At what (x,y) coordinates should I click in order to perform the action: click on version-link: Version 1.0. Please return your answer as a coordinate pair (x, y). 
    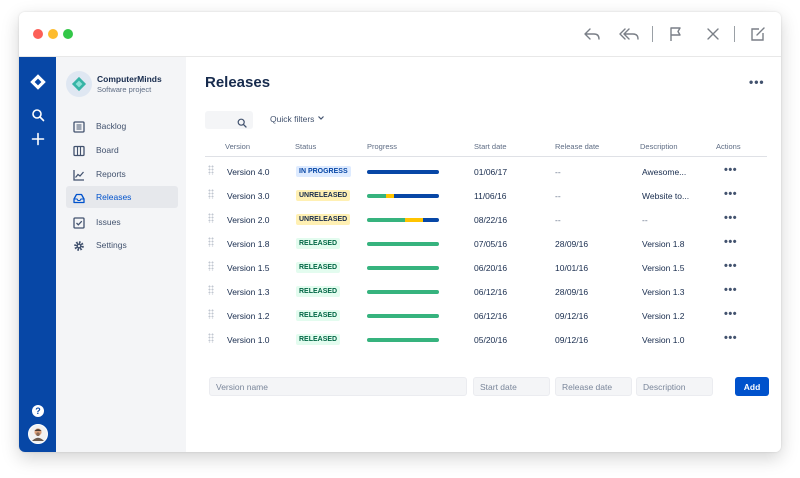
    Looking at the image, I should click on (248, 340).